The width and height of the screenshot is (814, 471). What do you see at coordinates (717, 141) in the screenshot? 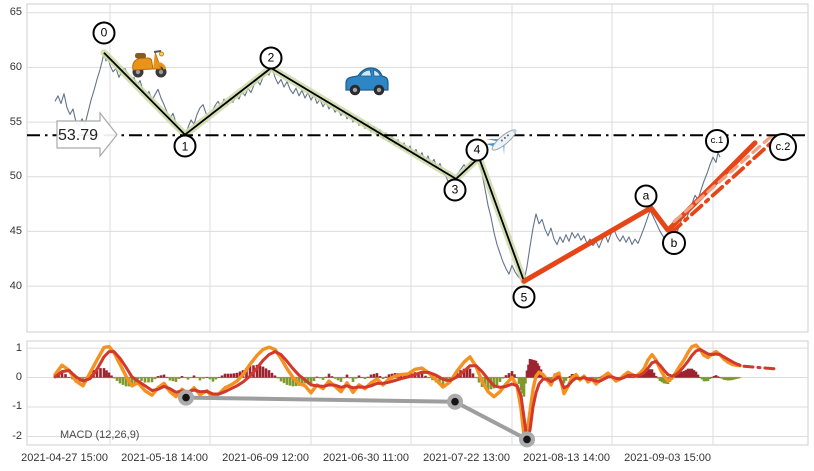
I see `wave-label-c.1: c.1` at bounding box center [717, 141].